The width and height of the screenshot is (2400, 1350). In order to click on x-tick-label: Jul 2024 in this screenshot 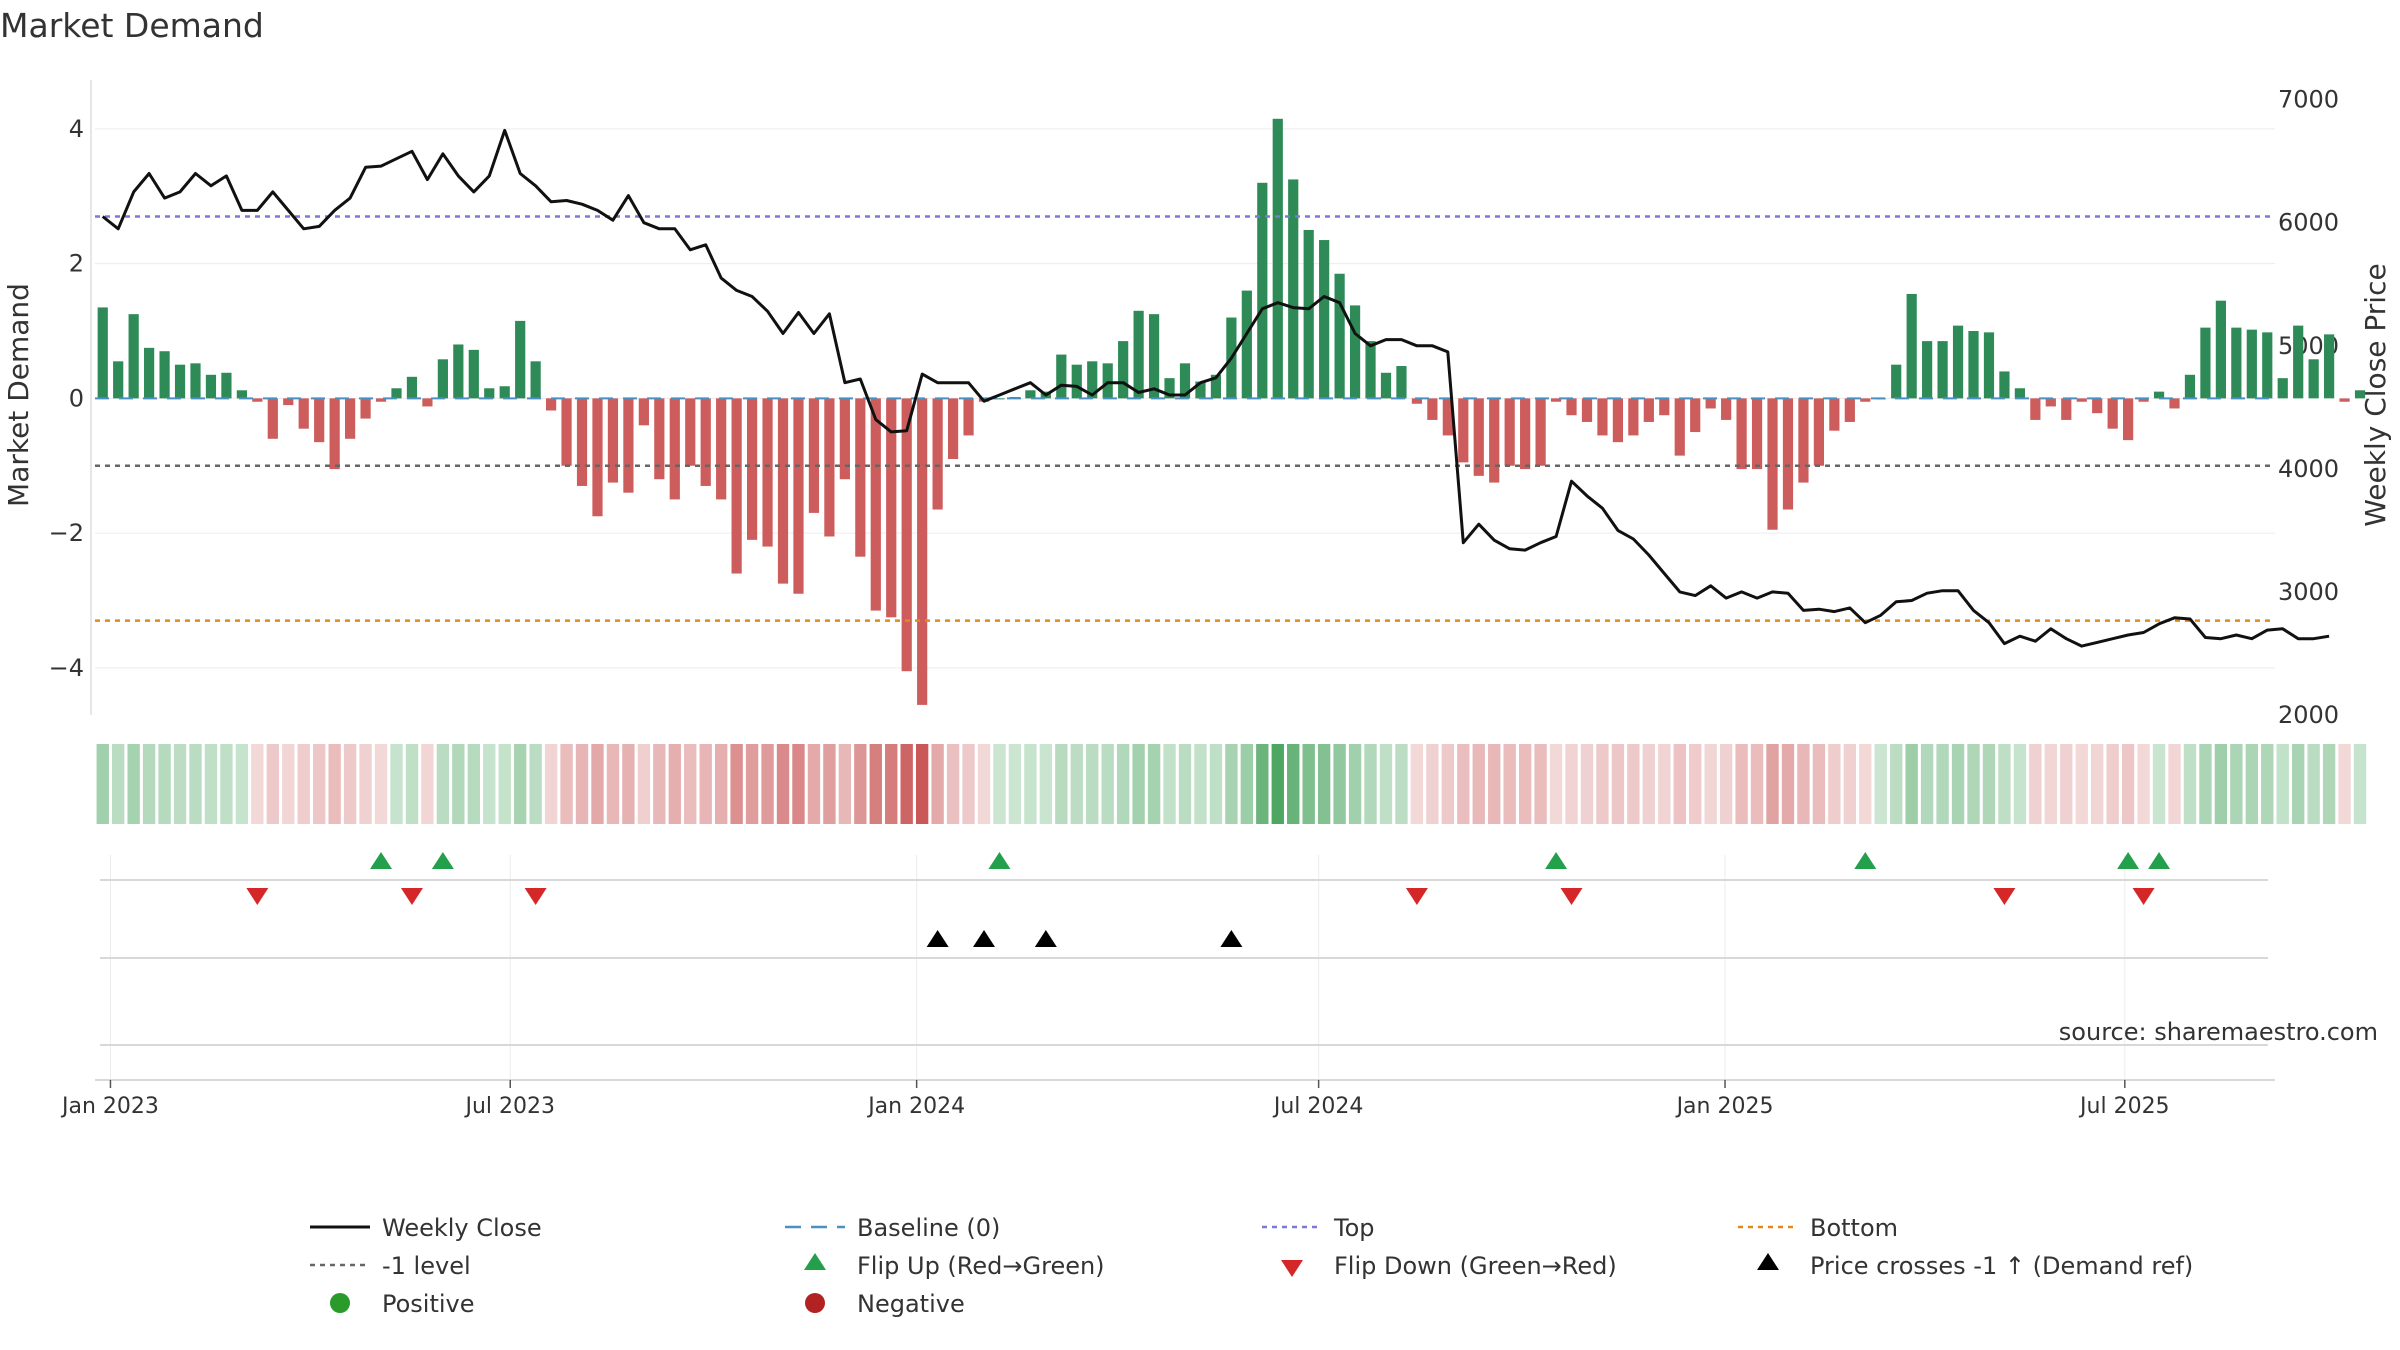, I will do `click(1318, 1106)`.